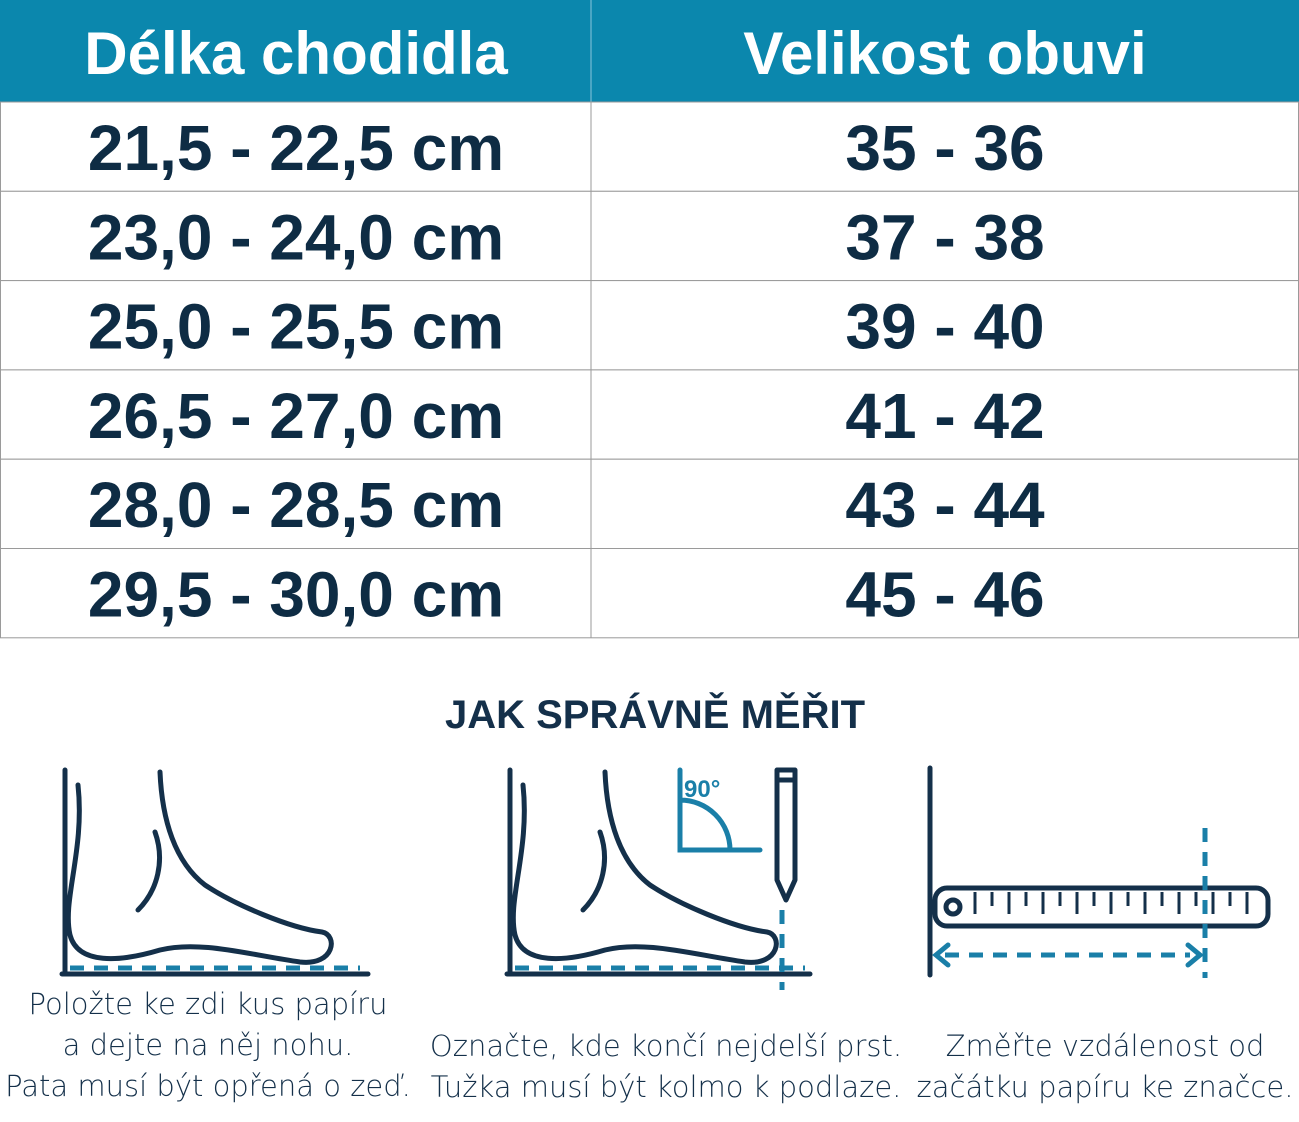 The width and height of the screenshot is (1299, 1122). What do you see at coordinates (296, 237) in the screenshot?
I see `size-cell: 23,0 - 24,0 cm` at bounding box center [296, 237].